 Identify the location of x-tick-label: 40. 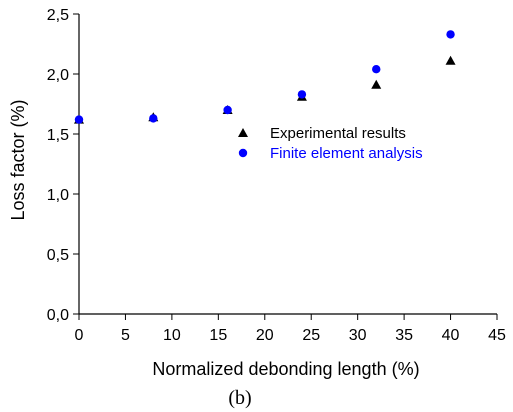
(451, 335).